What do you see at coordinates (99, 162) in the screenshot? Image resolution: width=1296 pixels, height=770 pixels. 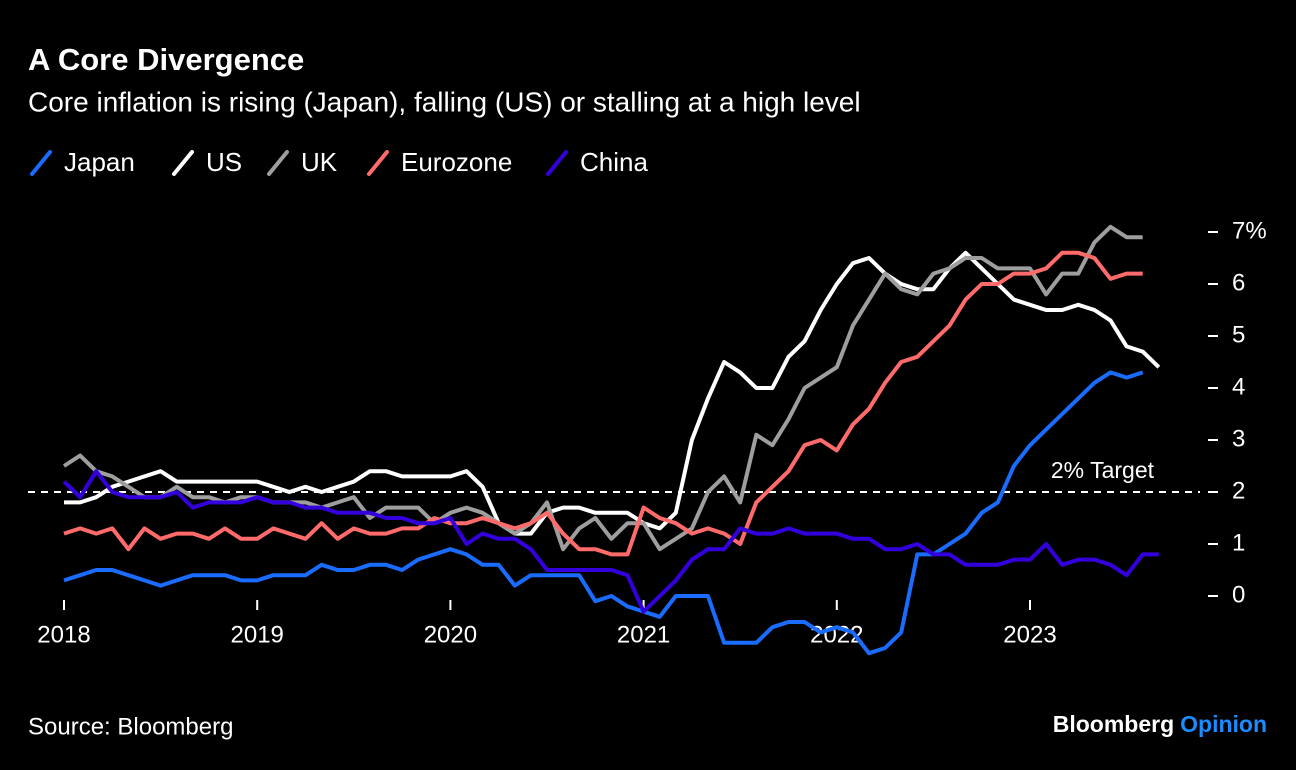 I see `legend-label: Japan` at bounding box center [99, 162].